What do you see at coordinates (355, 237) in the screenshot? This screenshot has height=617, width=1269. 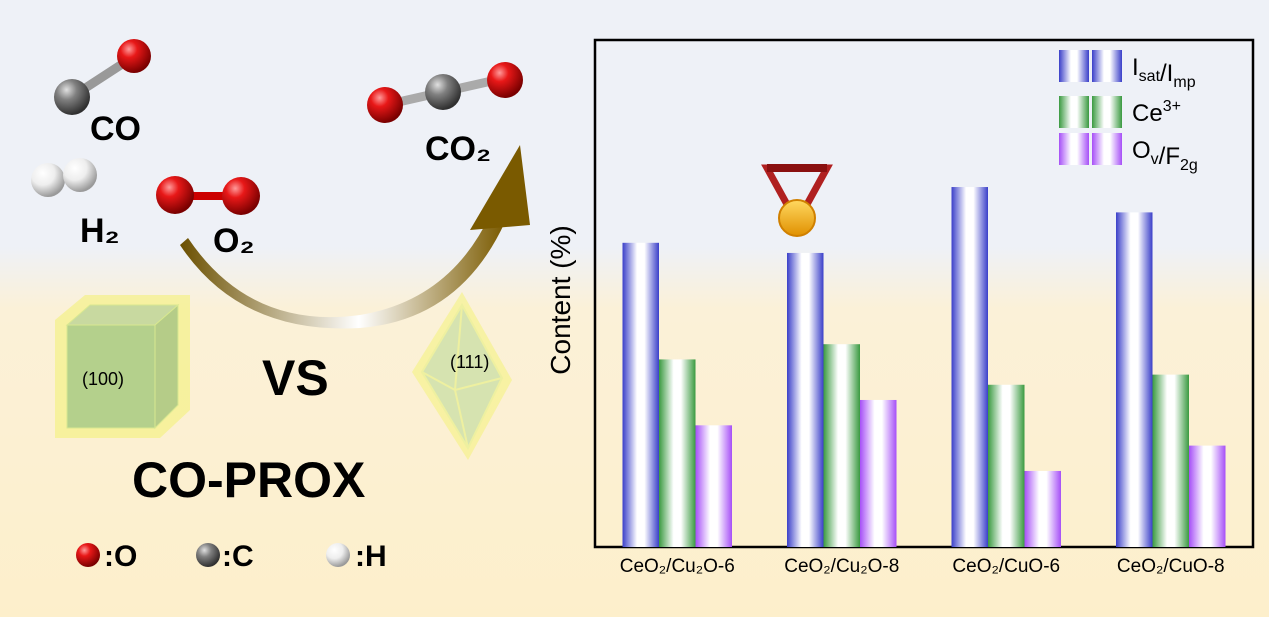 I see `reaction-arrow-icon` at bounding box center [355, 237].